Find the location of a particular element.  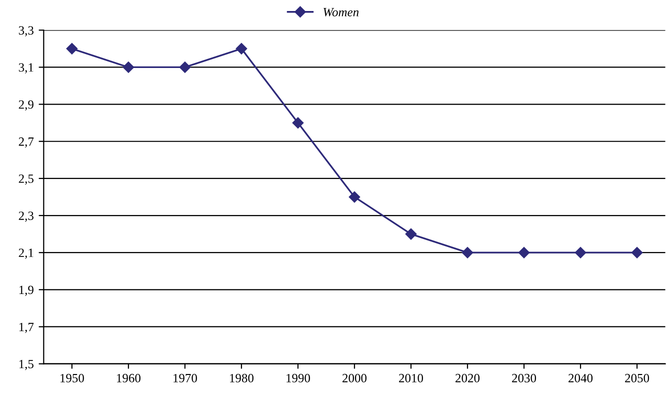

x-tick-label: 1970 is located at coordinates (185, 378).